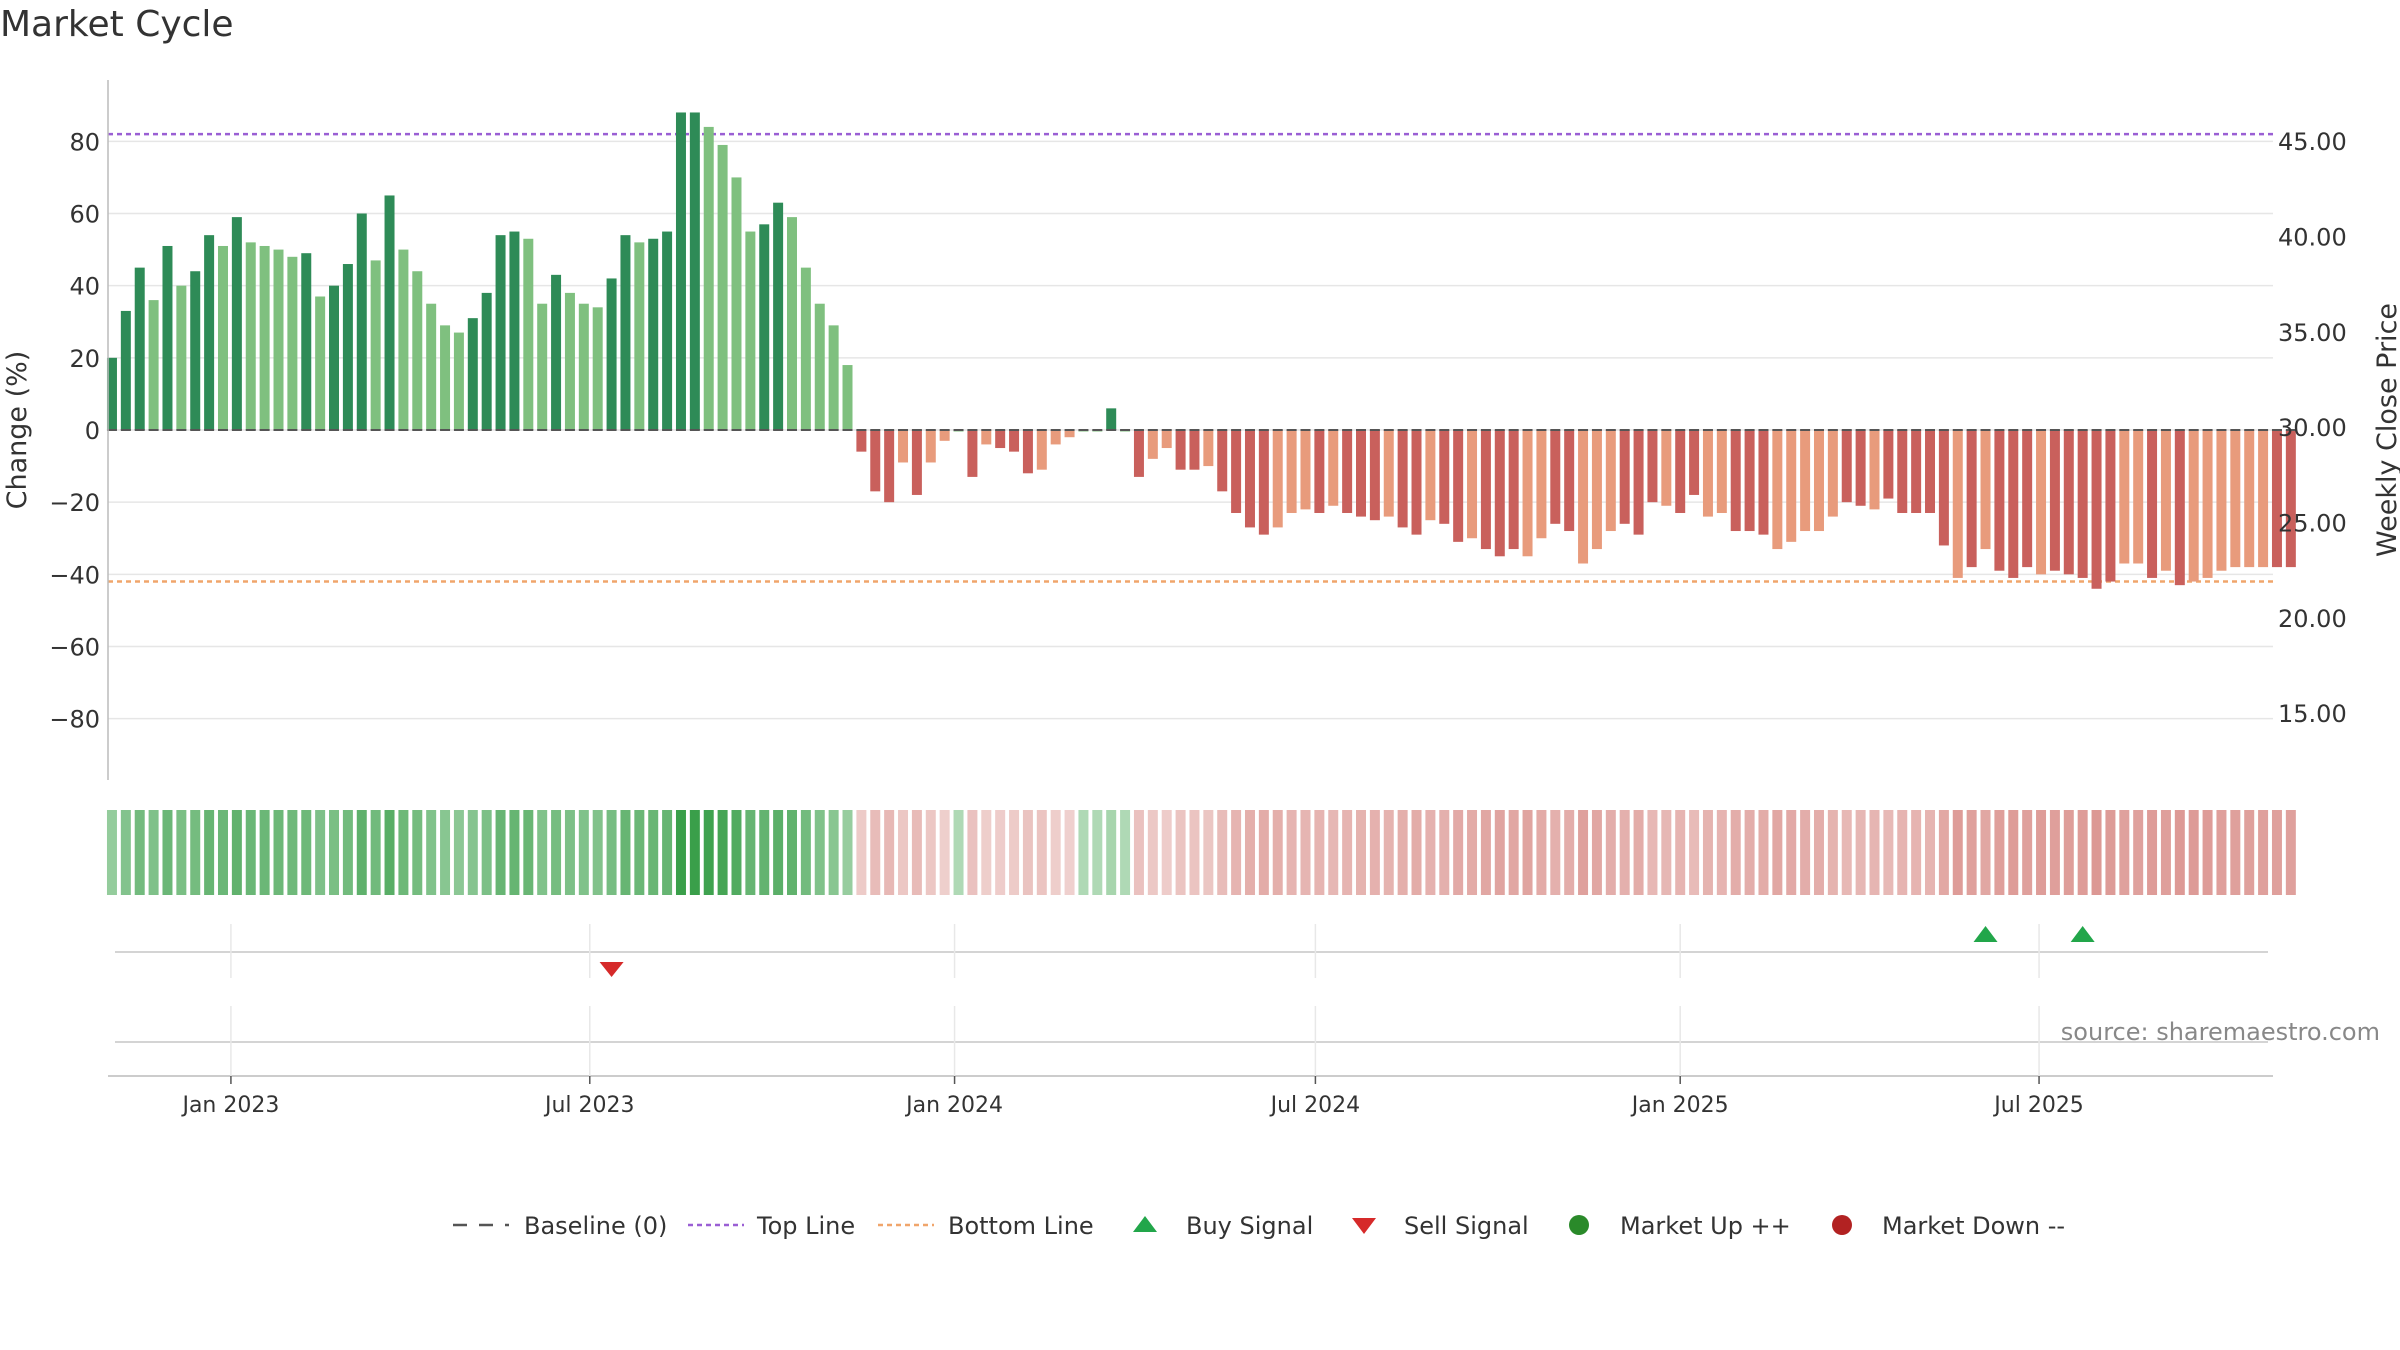 The width and height of the screenshot is (2400, 1350). Describe the element at coordinates (2312, 619) in the screenshot. I see `y2-tick-label: 20.00` at that location.